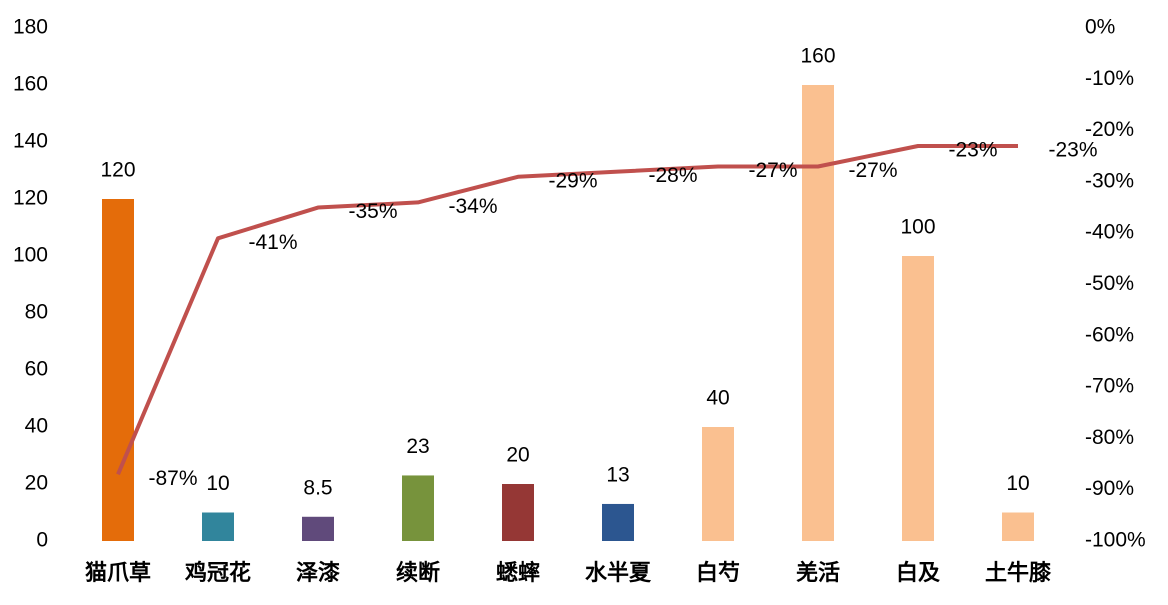 This screenshot has height=605, width=1168. What do you see at coordinates (1109, 232) in the screenshot?
I see `y2-tick-label: -40%` at bounding box center [1109, 232].